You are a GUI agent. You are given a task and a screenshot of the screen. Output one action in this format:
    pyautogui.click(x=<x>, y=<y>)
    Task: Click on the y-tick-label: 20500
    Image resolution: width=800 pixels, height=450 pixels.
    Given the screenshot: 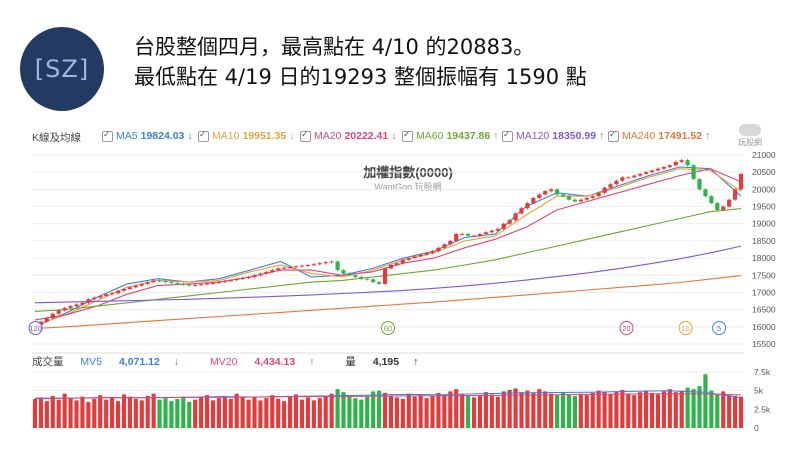 What is the action you would take?
    pyautogui.click(x=764, y=172)
    